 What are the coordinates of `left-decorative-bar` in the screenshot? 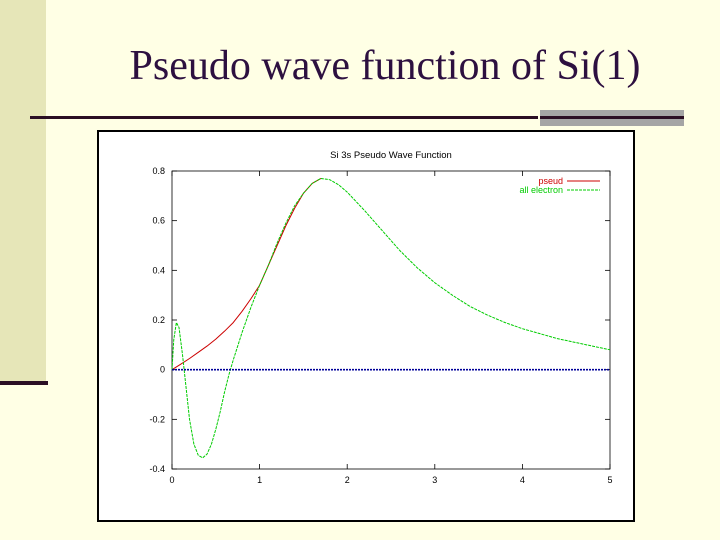 It's located at (23, 191).